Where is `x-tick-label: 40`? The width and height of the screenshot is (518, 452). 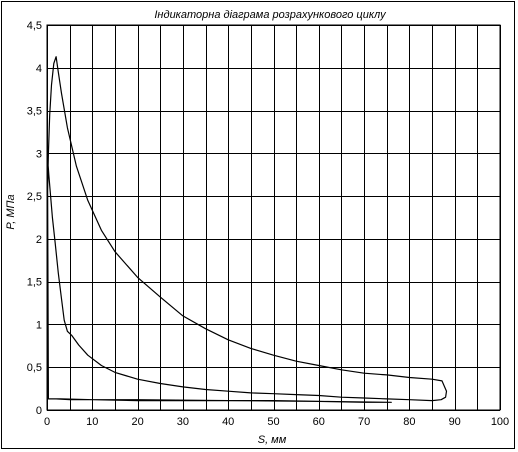
x-tick-label: 40 is located at coordinates (228, 422).